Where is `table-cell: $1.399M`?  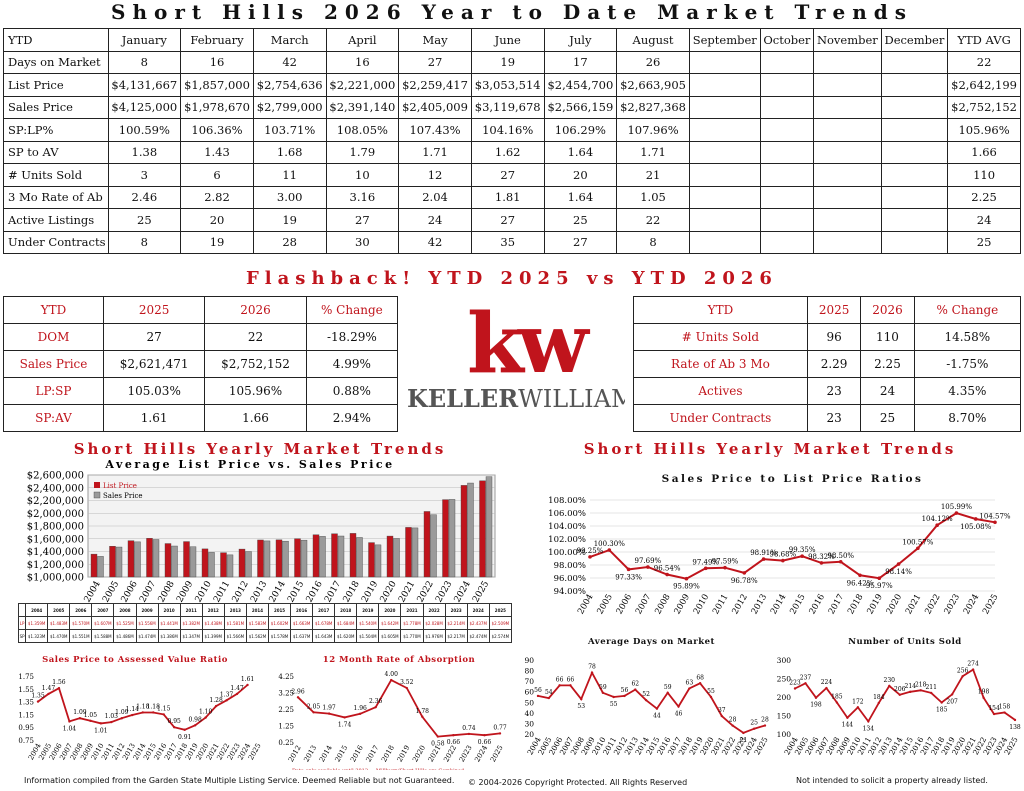 table-cell: $1.399M is located at coordinates (213, 636).